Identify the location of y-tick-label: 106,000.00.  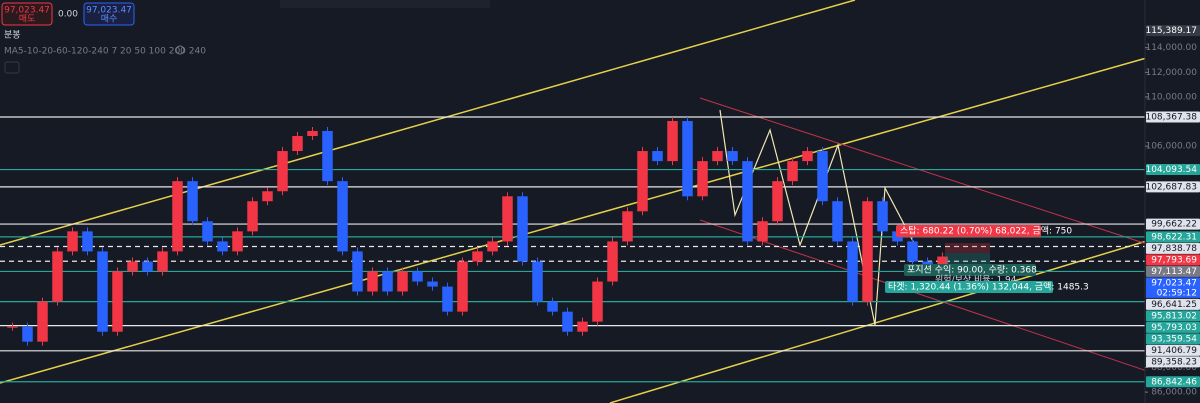
(1171, 147).